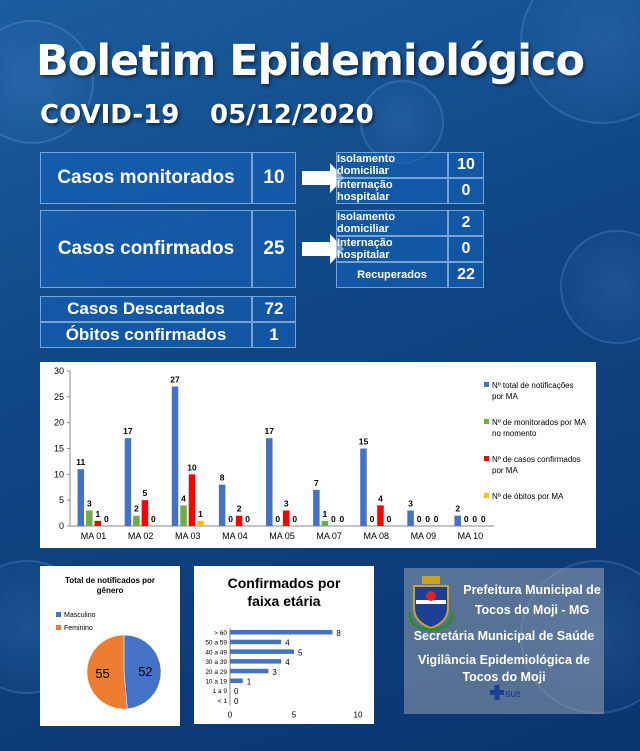 This screenshot has height=751, width=640. Describe the element at coordinates (102, 673) in the screenshot. I see `slice-label: 55` at that location.